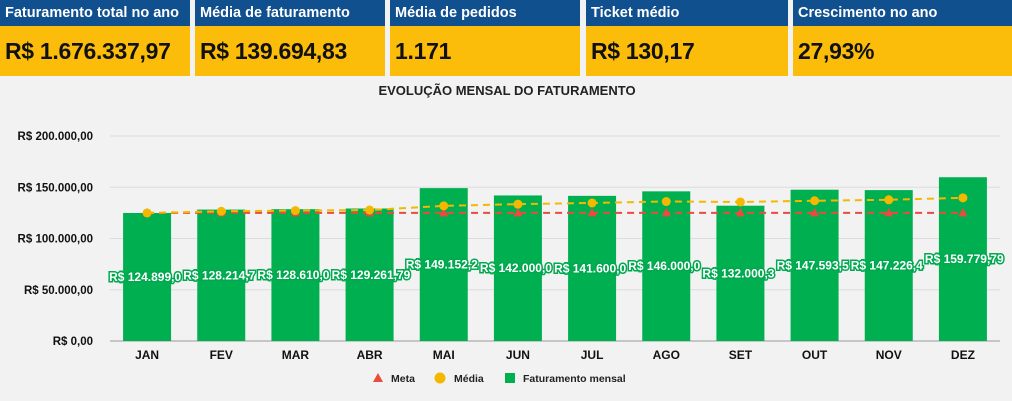  Describe the element at coordinates (370, 355) in the screenshot. I see `x-tick-label: ABR` at that location.